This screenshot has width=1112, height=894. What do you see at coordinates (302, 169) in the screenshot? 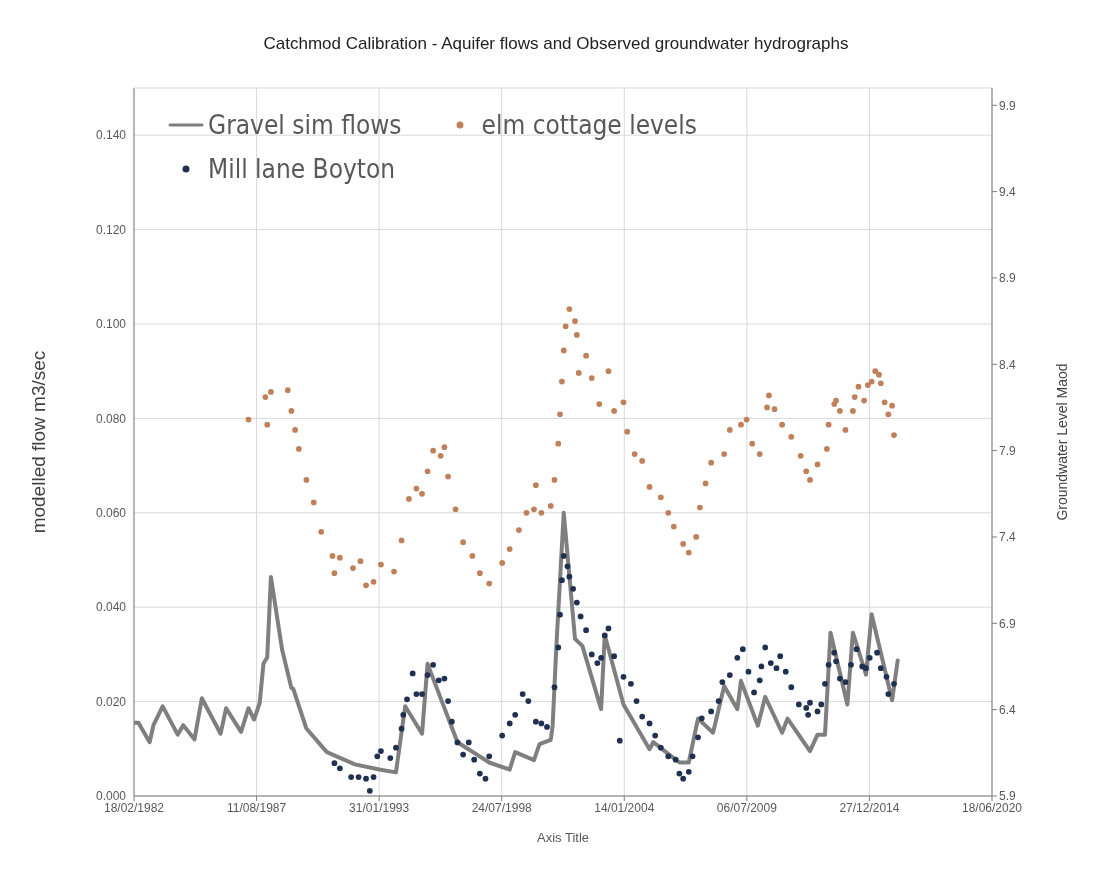
I see `legend-label: Mill lane Boyton` at bounding box center [302, 169].